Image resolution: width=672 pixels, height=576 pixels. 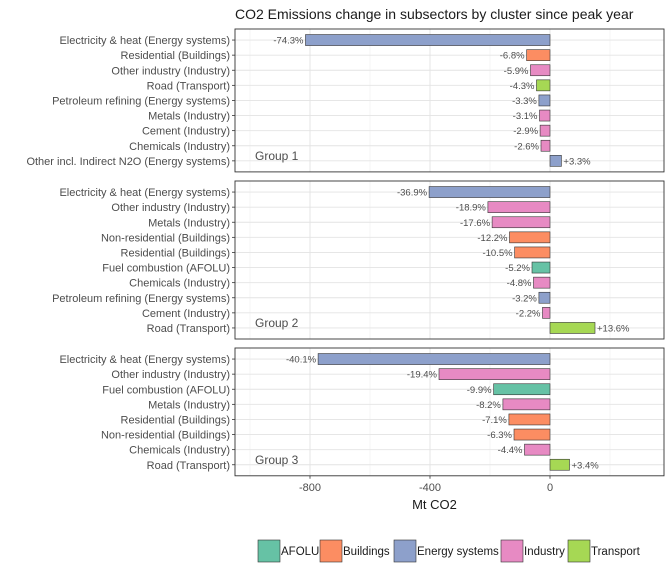 I want to click on data-label: -4.4%, so click(x=510, y=450).